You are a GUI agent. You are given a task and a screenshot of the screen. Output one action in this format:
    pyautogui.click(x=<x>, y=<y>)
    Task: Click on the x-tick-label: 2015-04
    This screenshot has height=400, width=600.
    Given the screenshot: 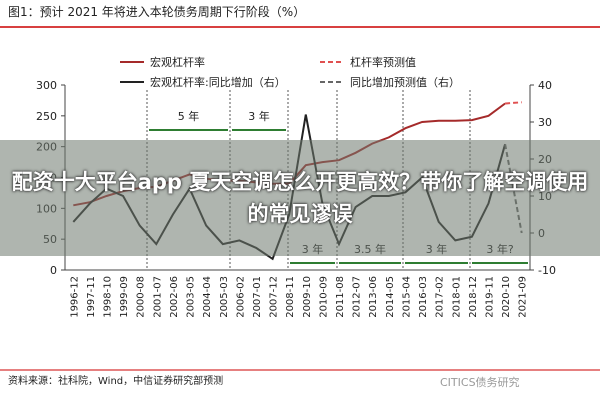 What is the action you would take?
    pyautogui.click(x=406, y=297)
    